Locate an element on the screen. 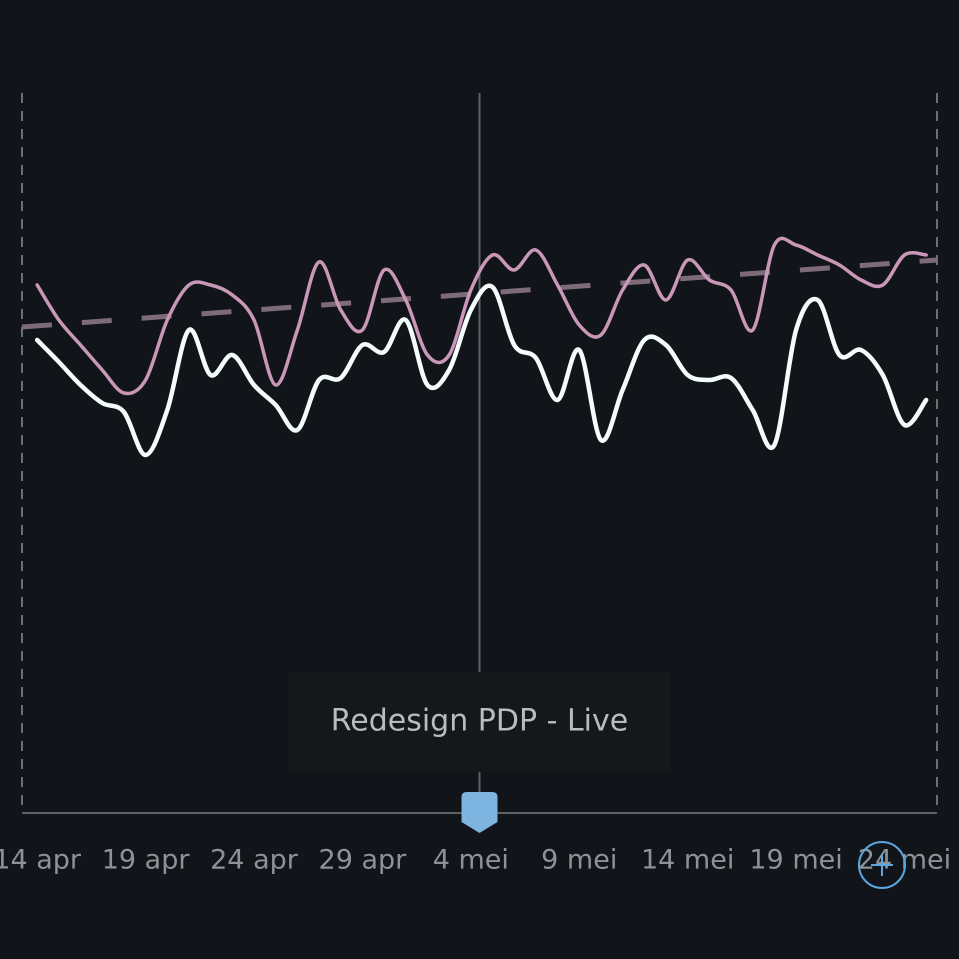 Image resolution: width=959 pixels, height=959 pixels. x-tick-label: 9 mei is located at coordinates (579, 860).